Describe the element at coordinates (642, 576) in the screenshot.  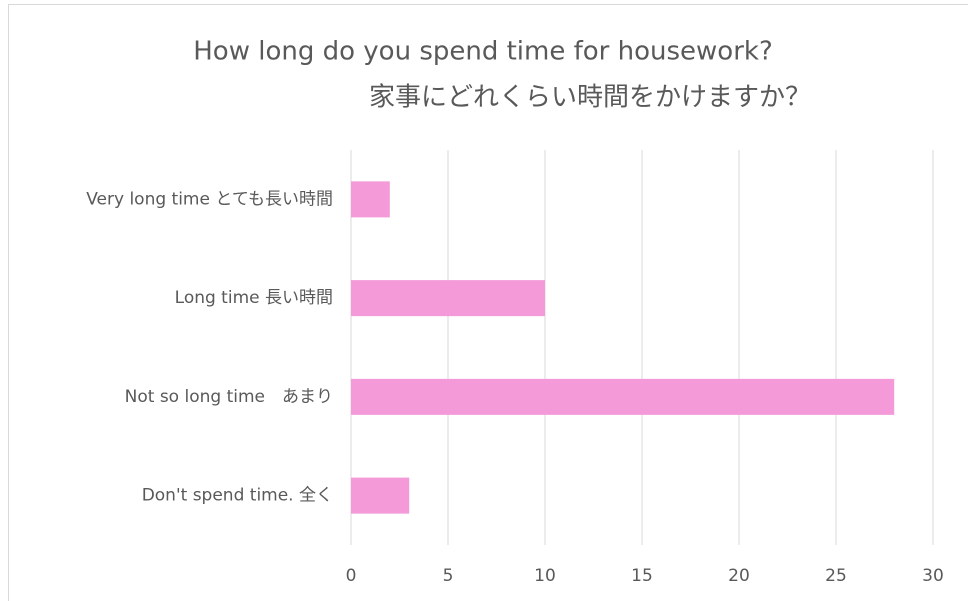
I see `x-tick-label: 15` at that location.